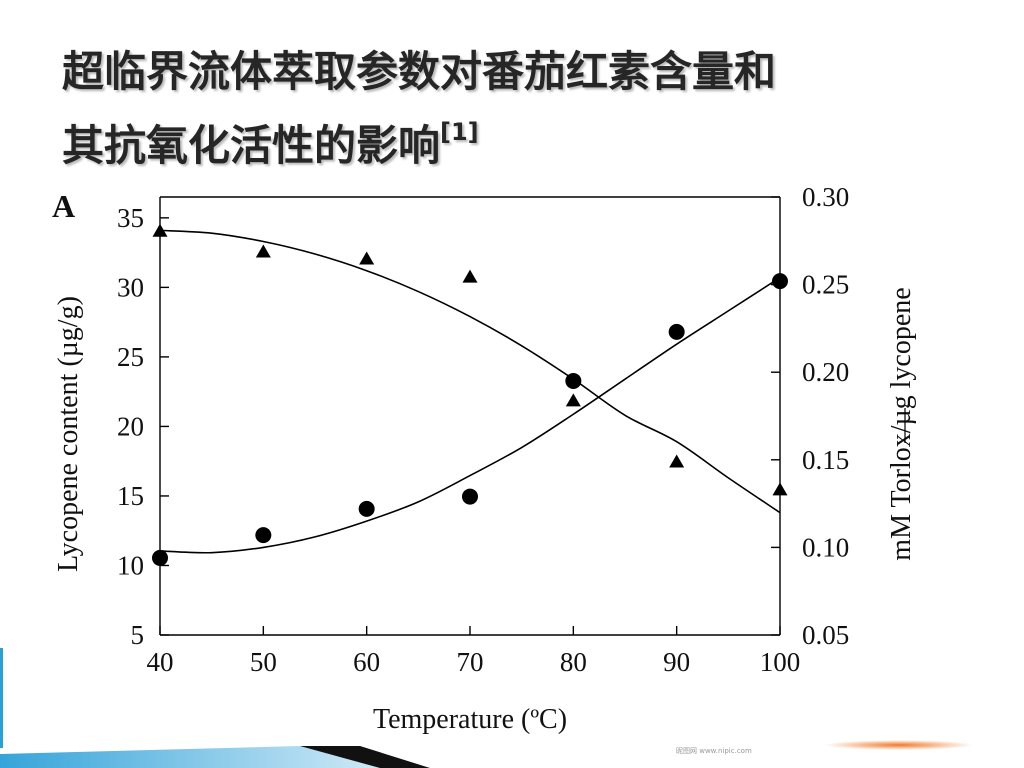 The height and width of the screenshot is (768, 1024). Describe the element at coordinates (825, 285) in the screenshot. I see `right-y-tick-label: 0.25` at that location.